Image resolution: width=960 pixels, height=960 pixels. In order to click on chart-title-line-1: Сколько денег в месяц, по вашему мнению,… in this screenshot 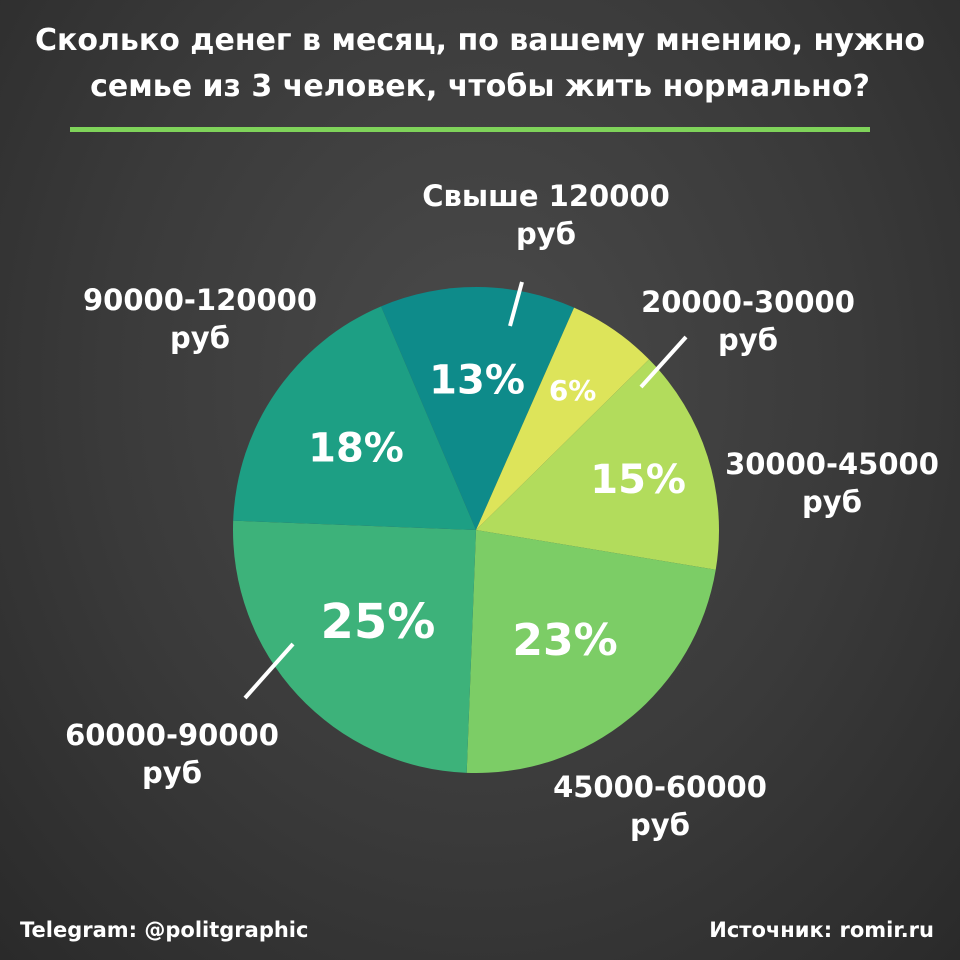, I will do `click(480, 40)`.